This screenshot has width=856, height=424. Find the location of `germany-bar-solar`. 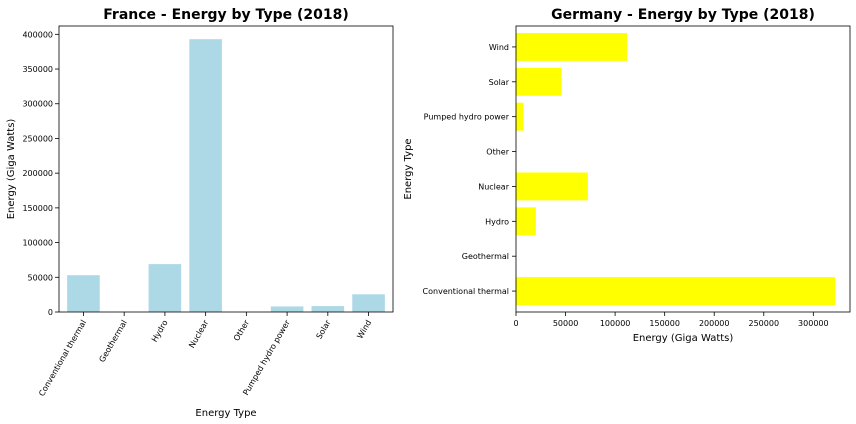

germany-bar-solar is located at coordinates (539, 81).